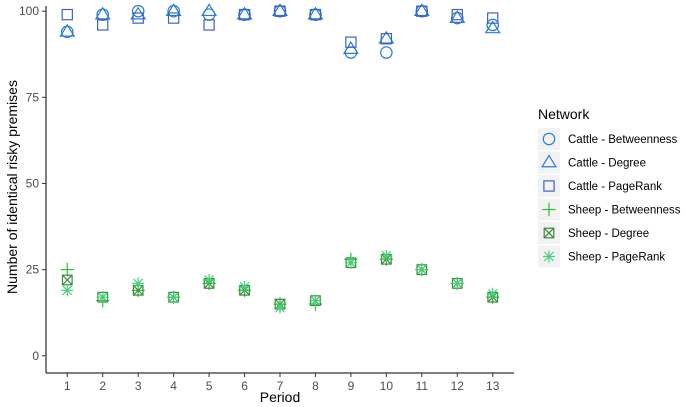 The image size is (685, 407). Describe the element at coordinates (33, 183) in the screenshot. I see `y-tick-label: 50` at that location.